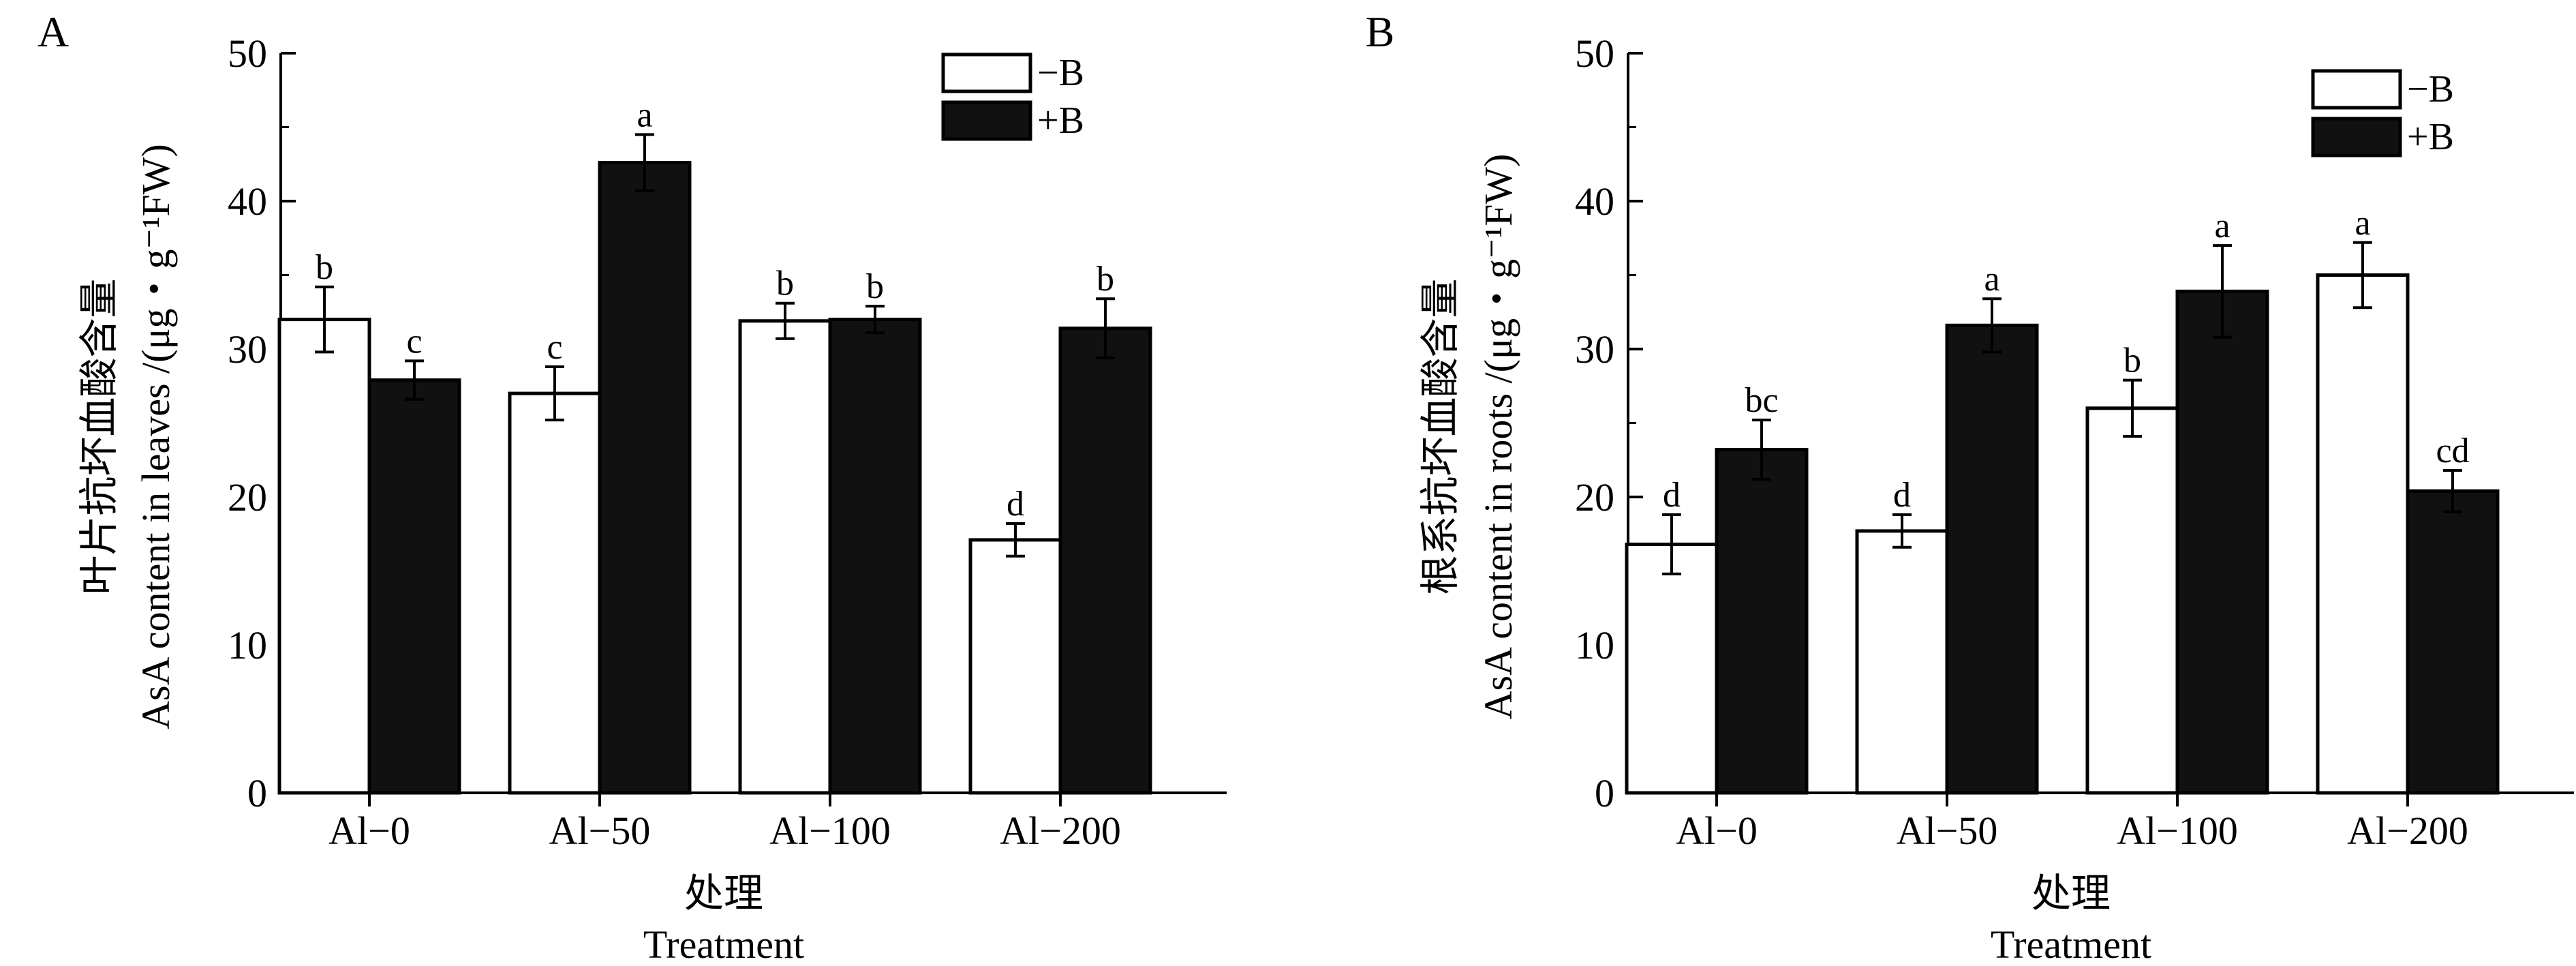 The width and height of the screenshot is (2576, 966). I want to click on y-axis-title-cn: 叶片抗坏血酸含量, so click(99, 436).